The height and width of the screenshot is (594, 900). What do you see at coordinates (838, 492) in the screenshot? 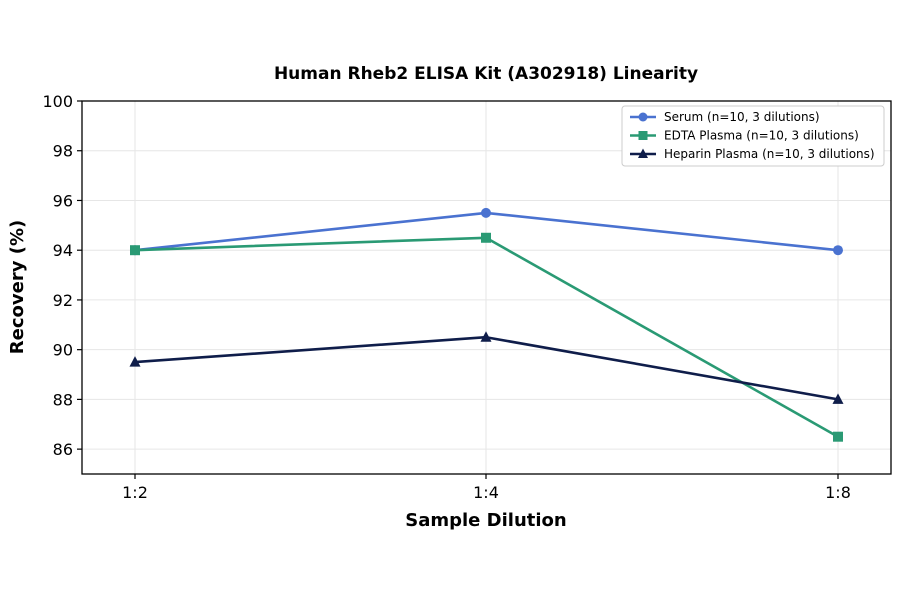
I see `x-tick-label: 1:8` at bounding box center [838, 492].